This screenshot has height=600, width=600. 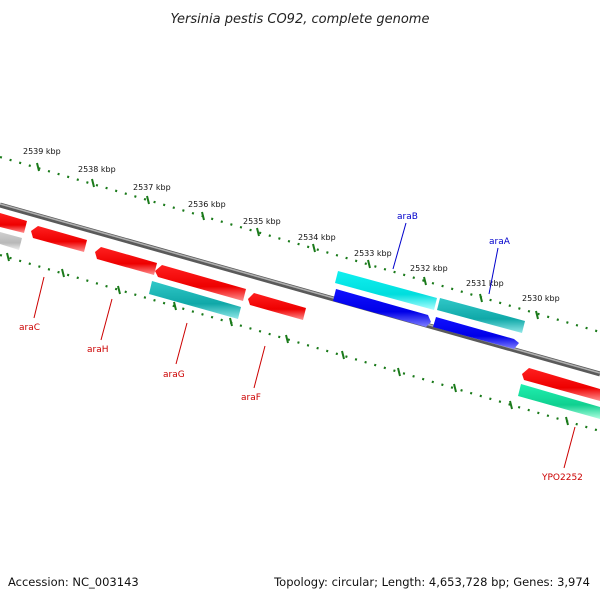 I want to click on label-YPO2252: YPO2252, so click(x=562, y=478).